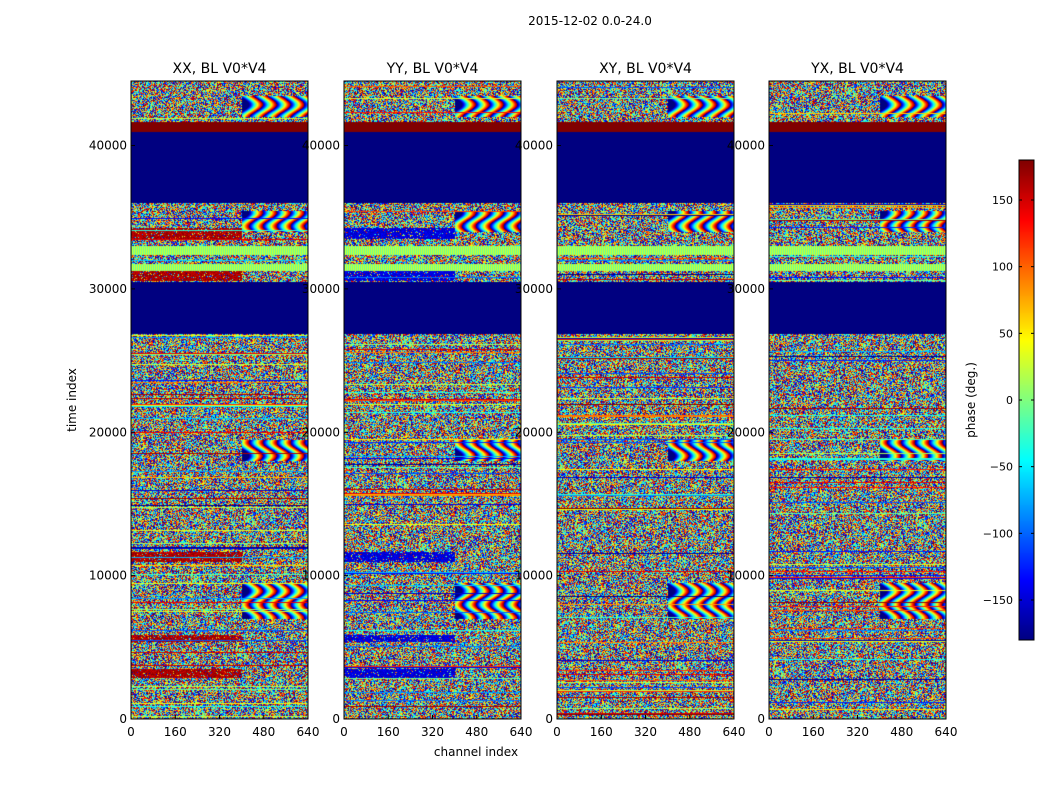 This screenshot has width=1050, height=800. I want to click on panel-title-yx: YX, BL V0*V4, so click(857, 69).